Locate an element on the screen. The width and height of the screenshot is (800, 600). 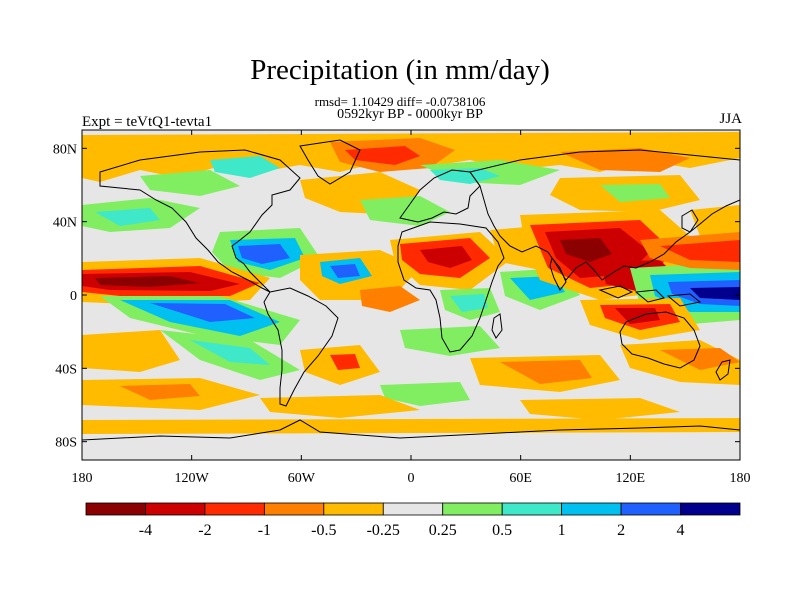
colorbar-label: -0.5 is located at coordinates (323, 530).